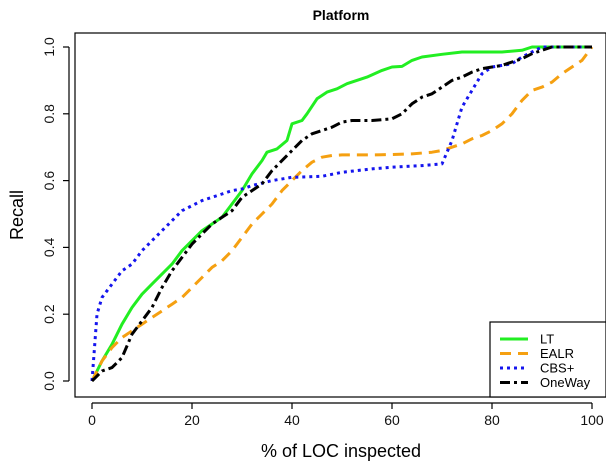 This screenshot has height=461, width=606. I want to click on y-tick-label: 0.4, so click(49, 247).